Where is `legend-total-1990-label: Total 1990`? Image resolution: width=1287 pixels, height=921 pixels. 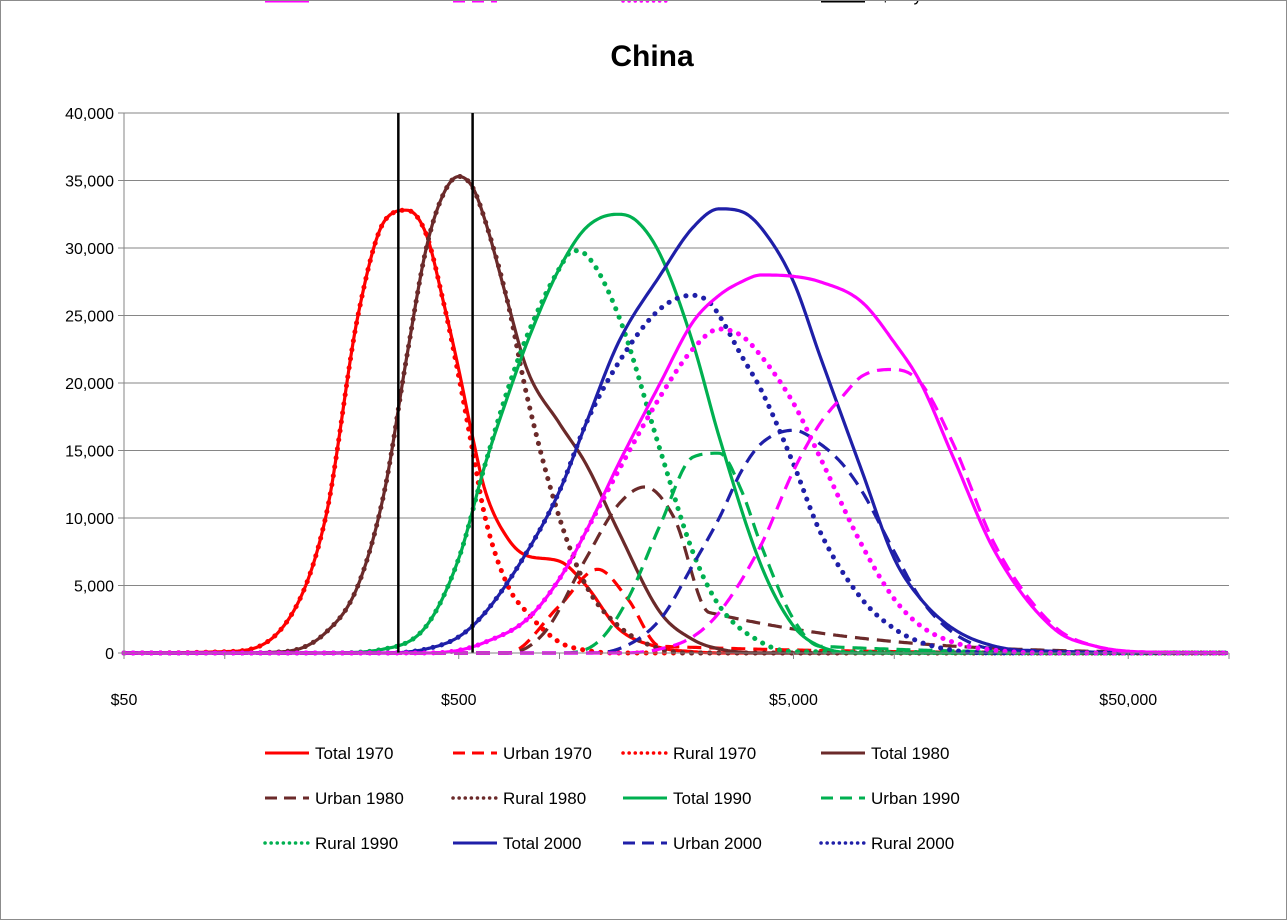
legend-total-1990-label: Total 1990 is located at coordinates (712, 798).